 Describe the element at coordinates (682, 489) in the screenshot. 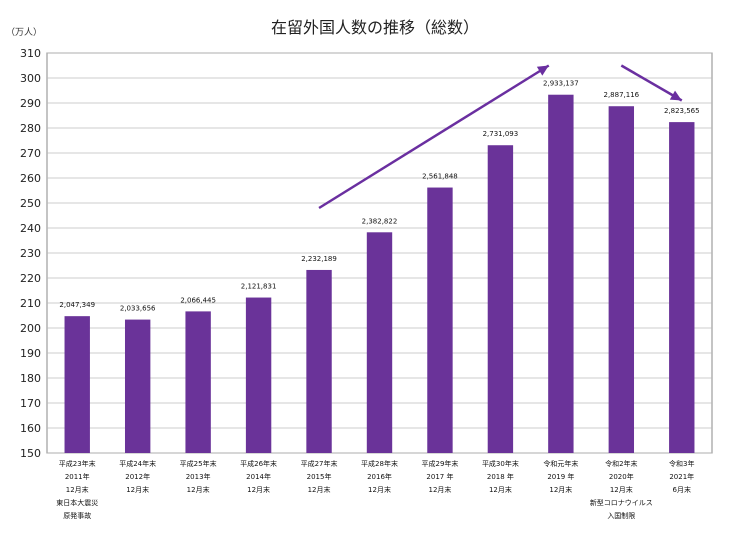

I see `x-tick-label: 6月末` at that location.